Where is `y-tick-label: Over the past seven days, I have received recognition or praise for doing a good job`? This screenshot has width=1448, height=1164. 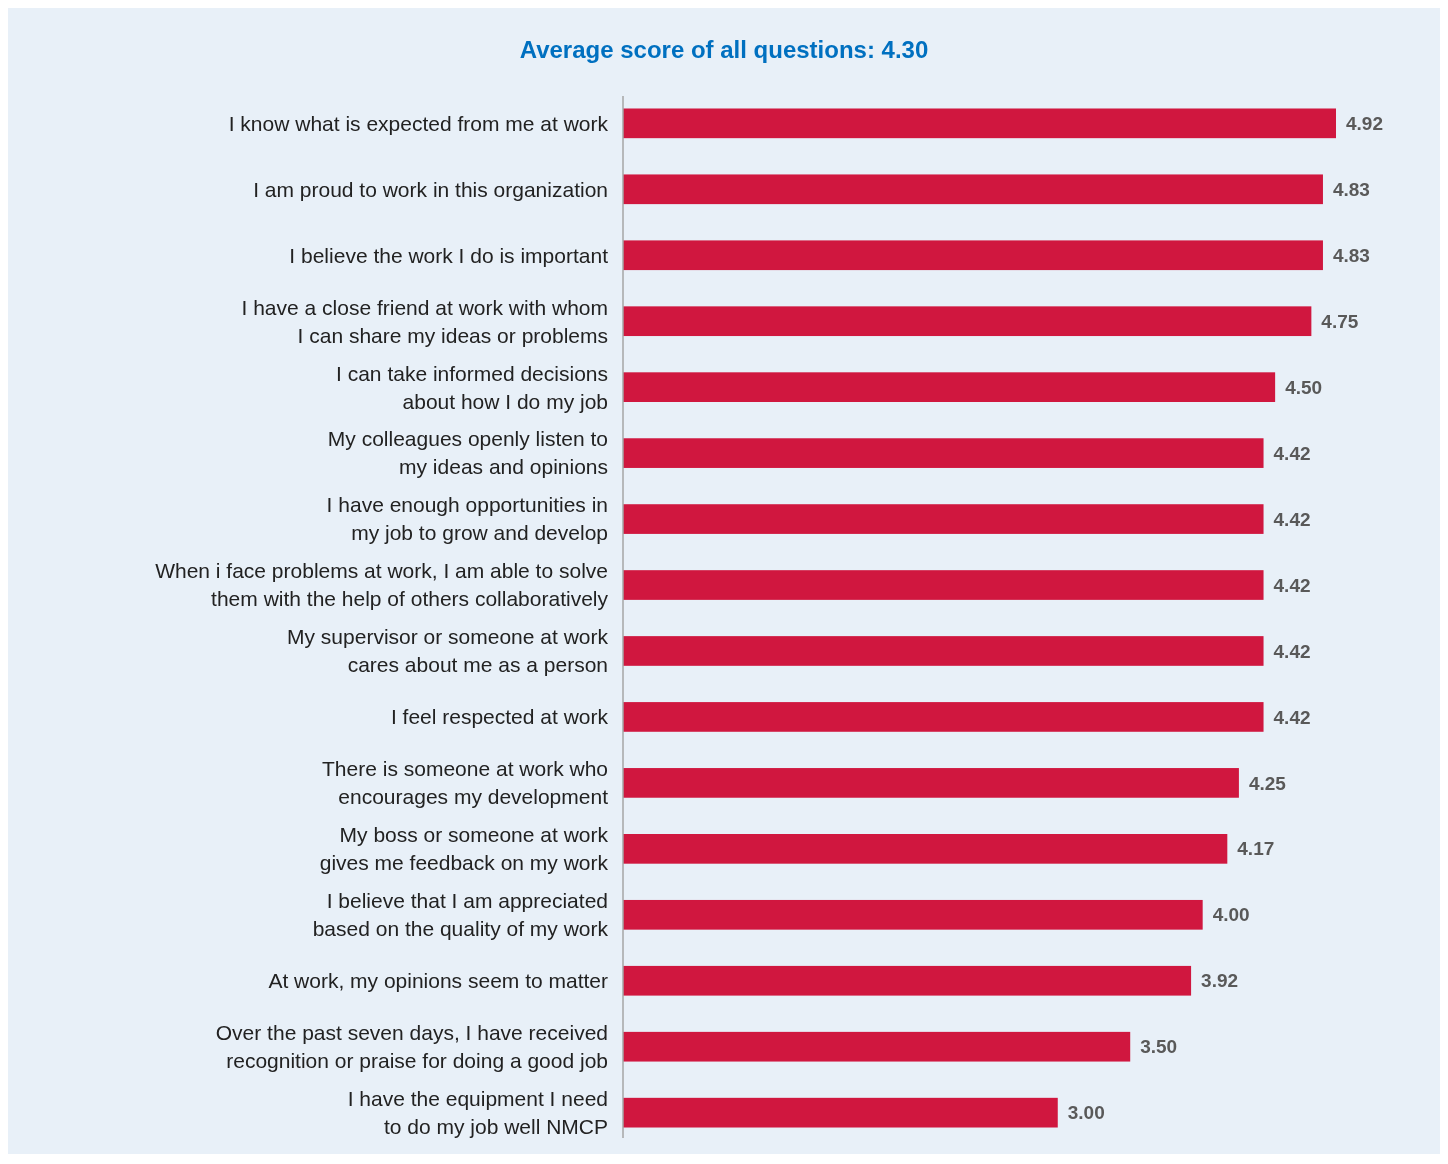 y-tick-label: Over the past seven days, I have received recognition or praise for doing a good job is located at coordinates (411, 1047).